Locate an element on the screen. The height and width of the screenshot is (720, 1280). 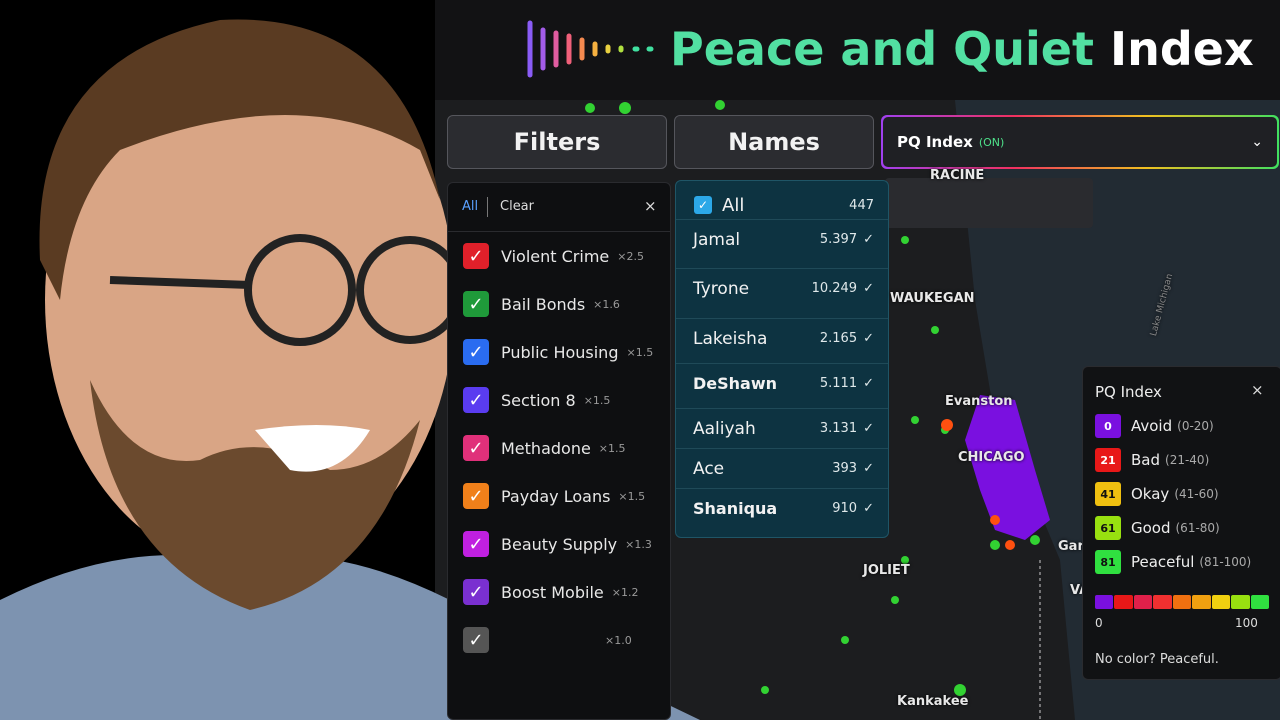
legend-label: Avoid is located at coordinates (1152, 426).